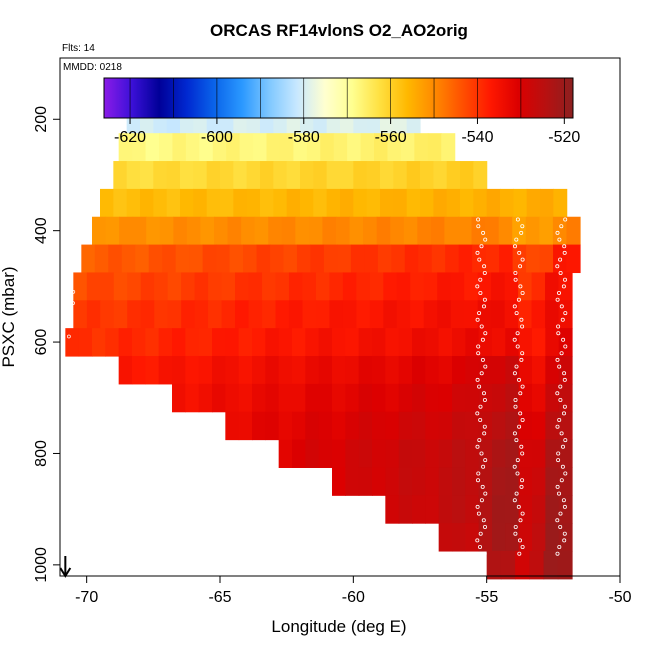 The height and width of the screenshot is (650, 650). What do you see at coordinates (217, 137) in the screenshot?
I see `colorbar-tick-label: -600` at bounding box center [217, 137].